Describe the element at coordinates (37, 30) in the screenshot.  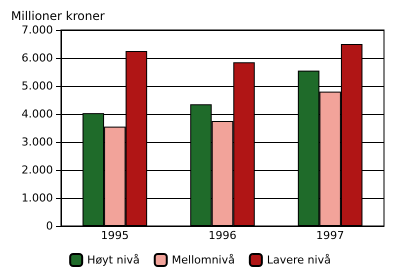
I see `y-tick-label: 7.000` at that location.